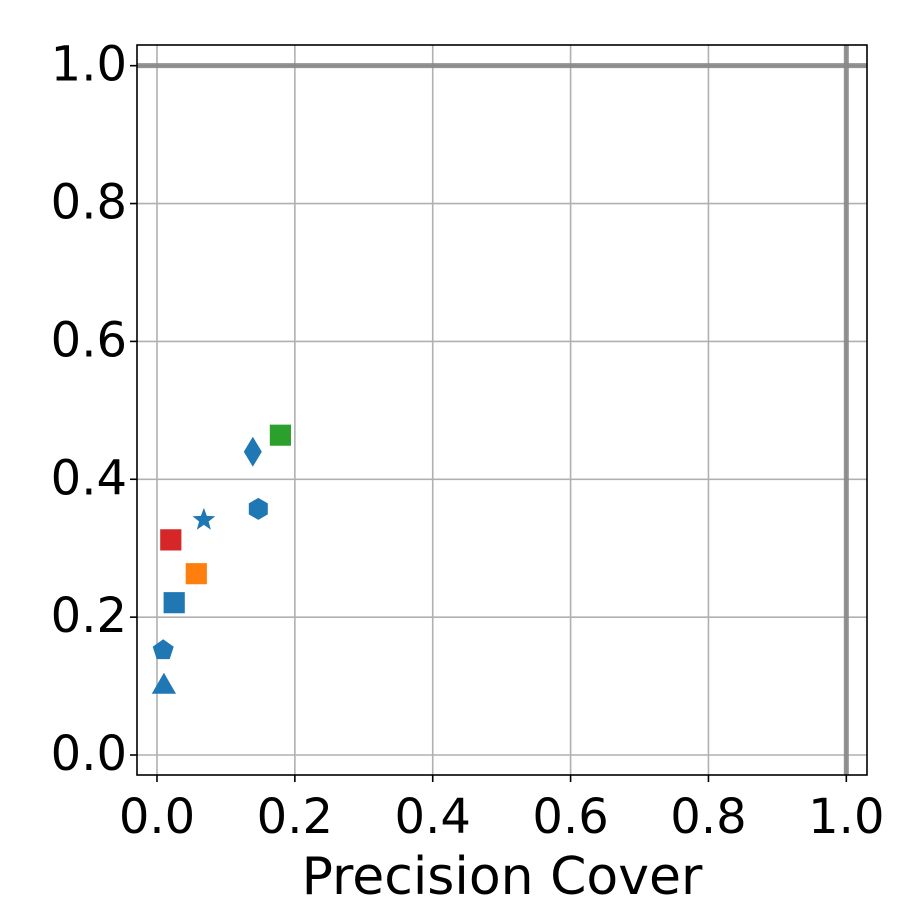 The height and width of the screenshot is (913, 913). Describe the element at coordinates (89, 65) in the screenshot. I see `y-tick-label: 1.0` at that location.